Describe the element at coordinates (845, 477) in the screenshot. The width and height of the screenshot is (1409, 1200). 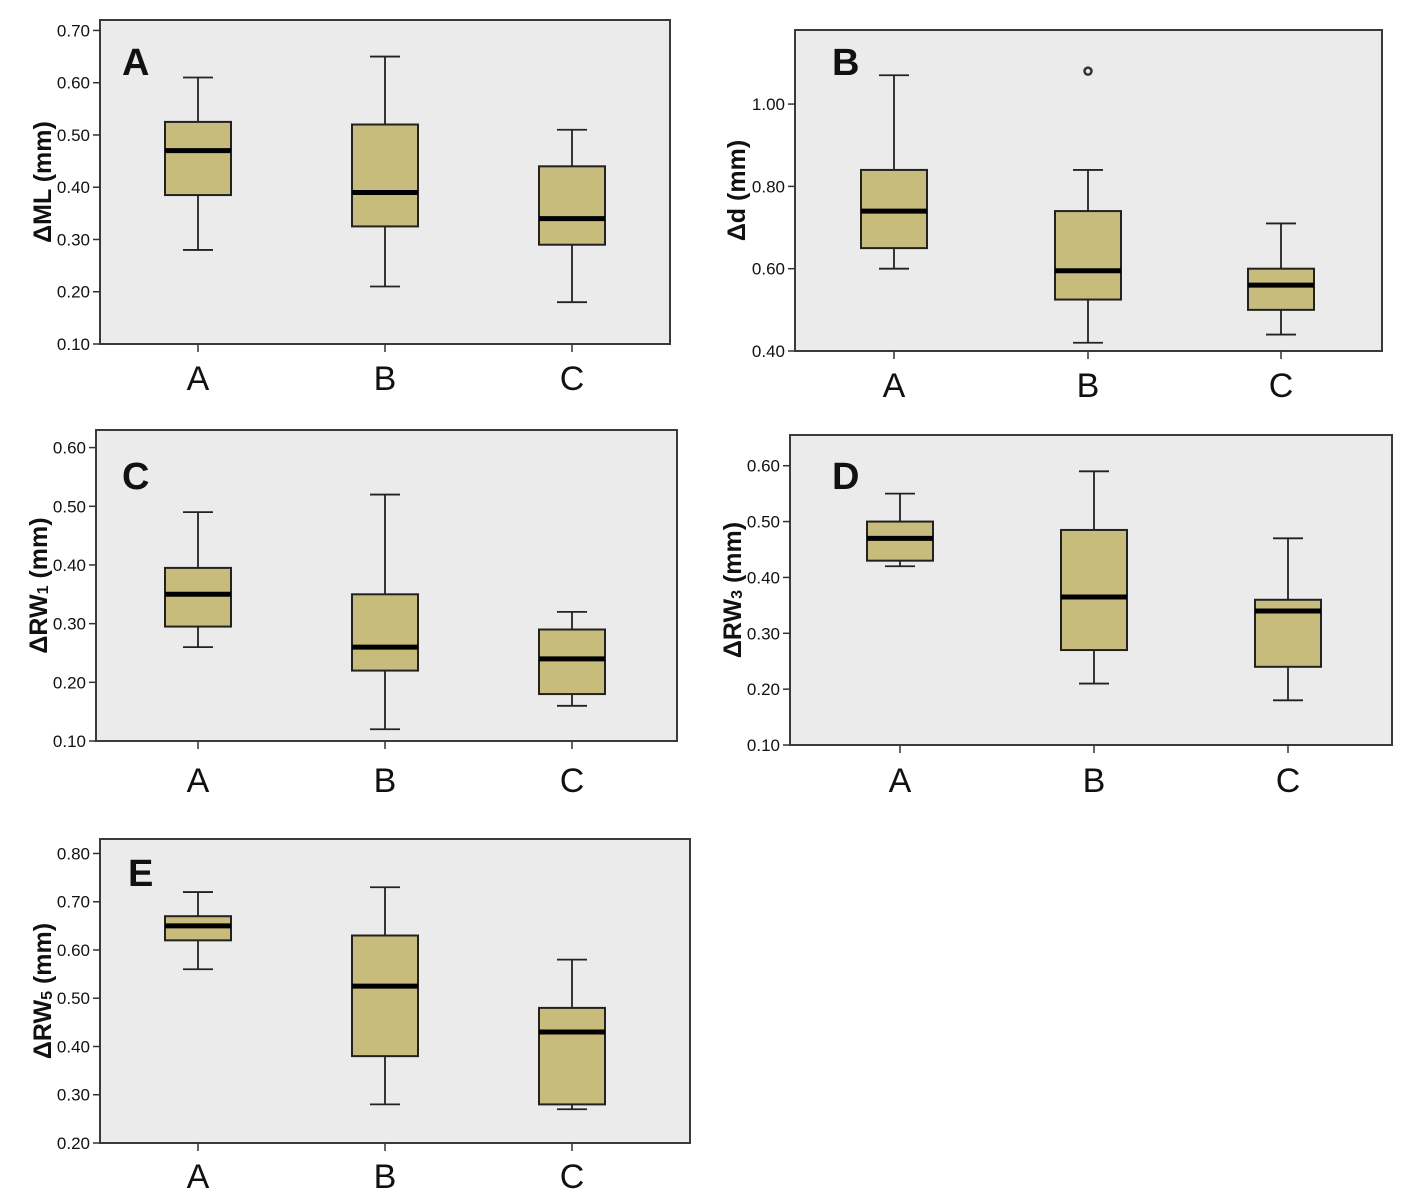
I see `panel-letter: D` at that location.